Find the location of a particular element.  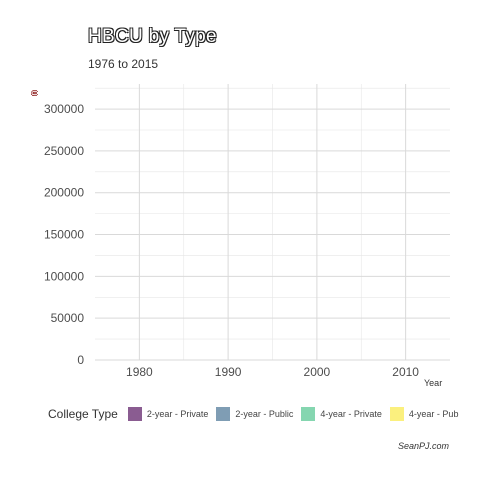

x-tick-label: 1980 is located at coordinates (139, 372).